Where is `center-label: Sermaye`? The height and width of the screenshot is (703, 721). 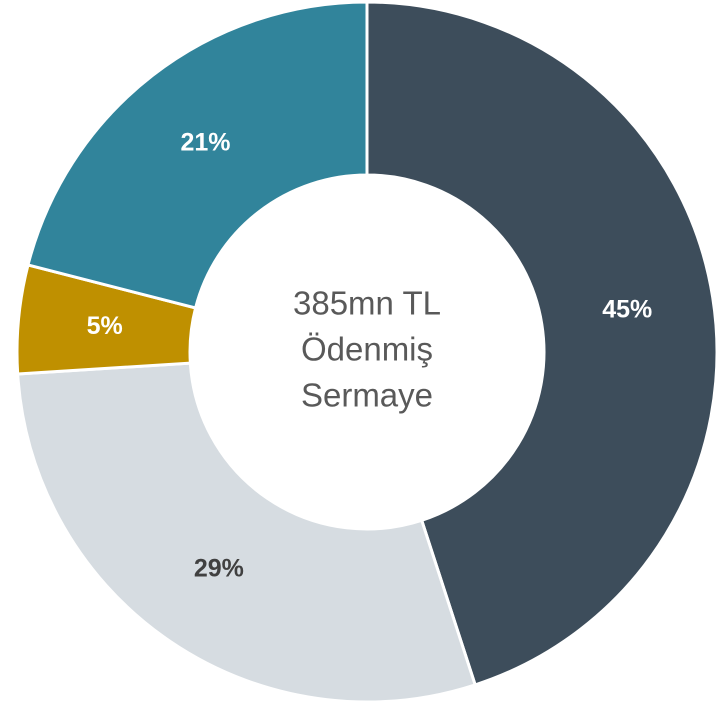 center-label: Sermaye is located at coordinates (367, 395).